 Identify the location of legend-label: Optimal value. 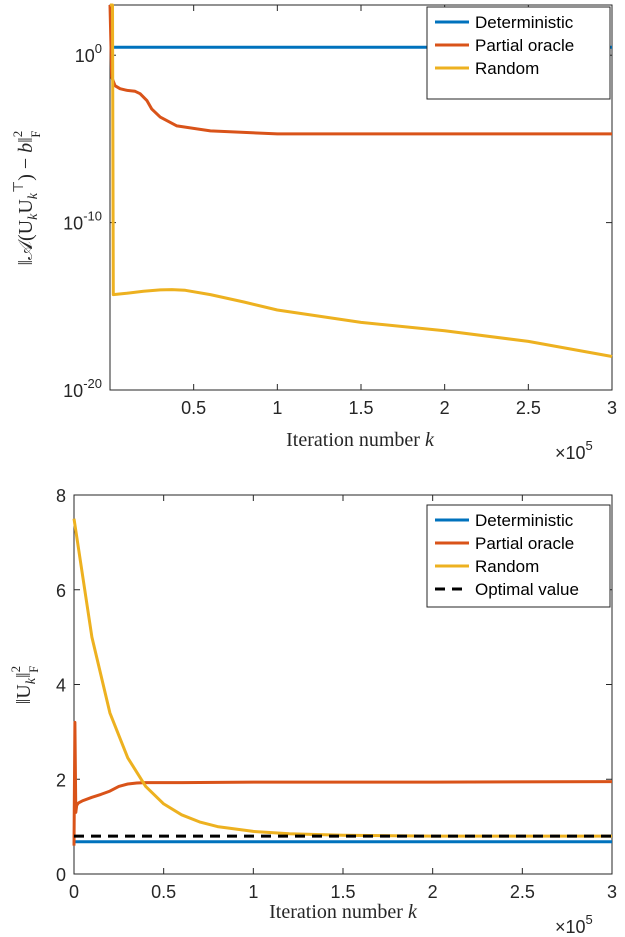
(527, 589).